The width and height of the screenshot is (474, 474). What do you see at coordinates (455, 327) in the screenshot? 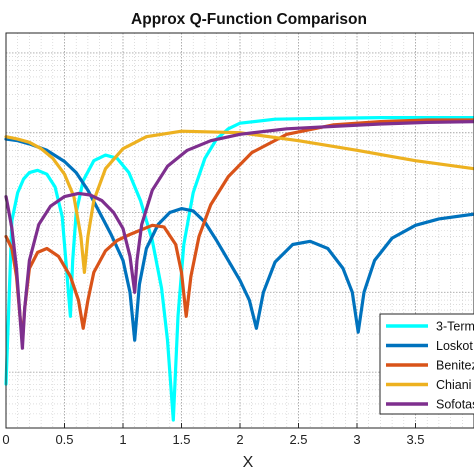
I see `legend-label: 3-Term` at bounding box center [455, 327].